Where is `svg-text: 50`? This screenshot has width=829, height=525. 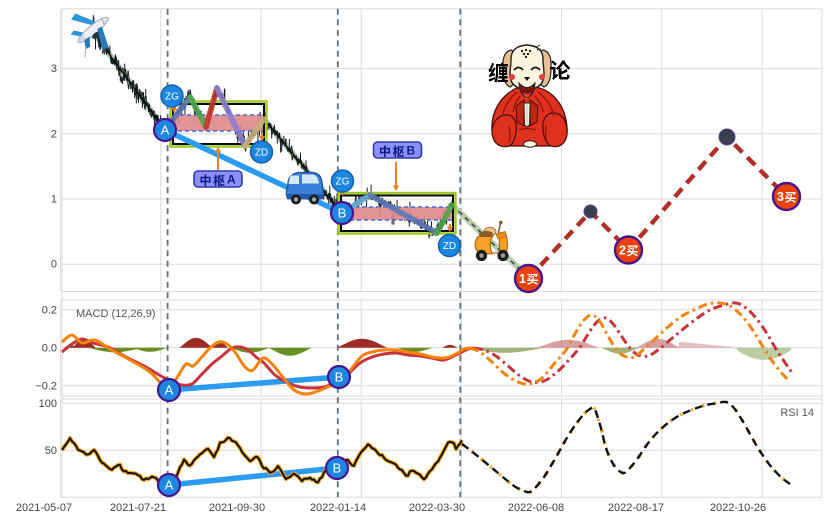
svg-text: 50 is located at coordinates (51, 451).